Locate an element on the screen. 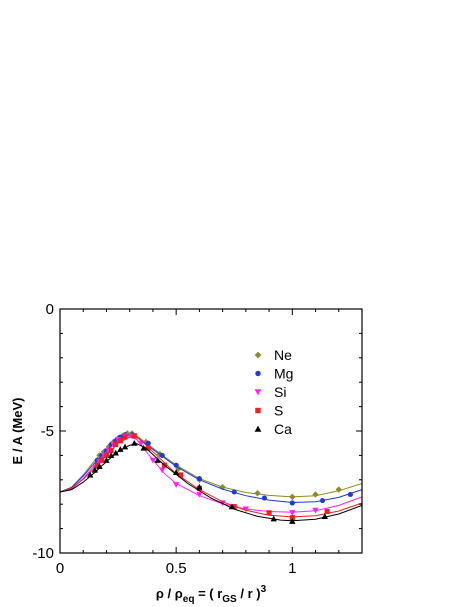 The height and width of the screenshot is (607, 469). legend-item-mg: Mg is located at coordinates (274, 374).